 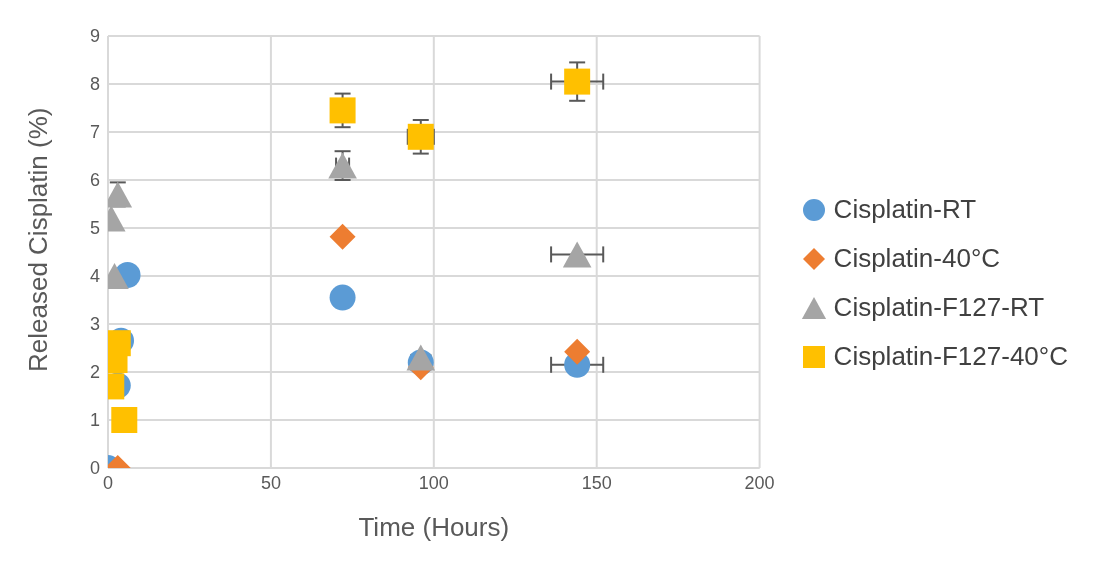 What do you see at coordinates (94, 468) in the screenshot?
I see `y-tick-label: 0` at bounding box center [94, 468].